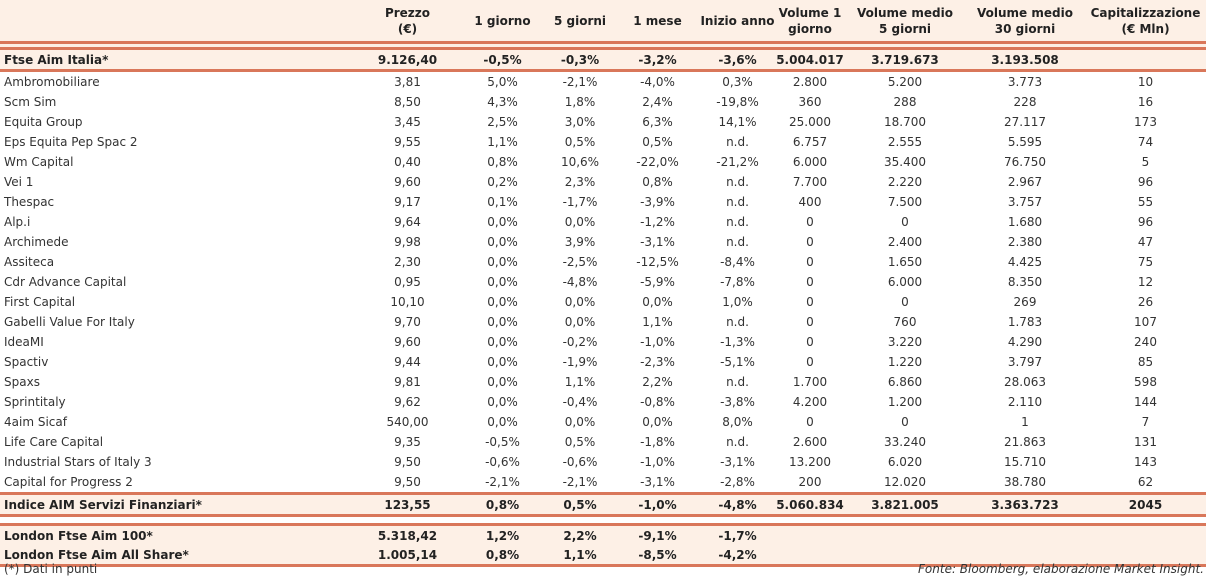 The width and height of the screenshot is (1210, 581). Describe the element at coordinates (407, 142) in the screenshot. I see `table-cell: 9,55` at that location.